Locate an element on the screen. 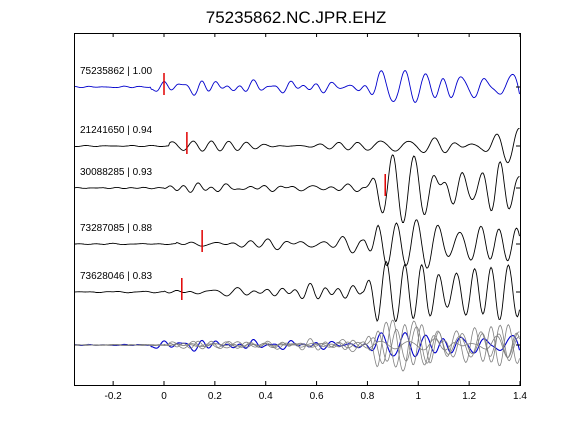 The height and width of the screenshot is (432, 576). trace-3: 73287085 | 0.88 is located at coordinates (297, 244).